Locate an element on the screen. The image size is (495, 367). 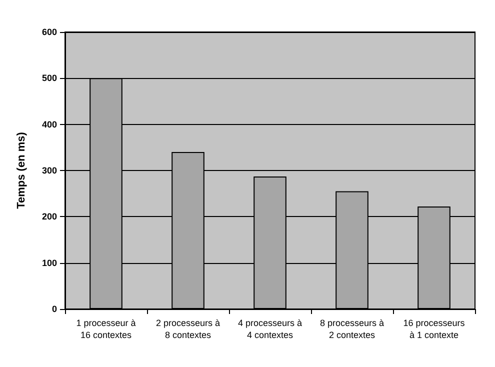
x-tick-label: 4 processeurs à 4 contextes is located at coordinates (270, 329).